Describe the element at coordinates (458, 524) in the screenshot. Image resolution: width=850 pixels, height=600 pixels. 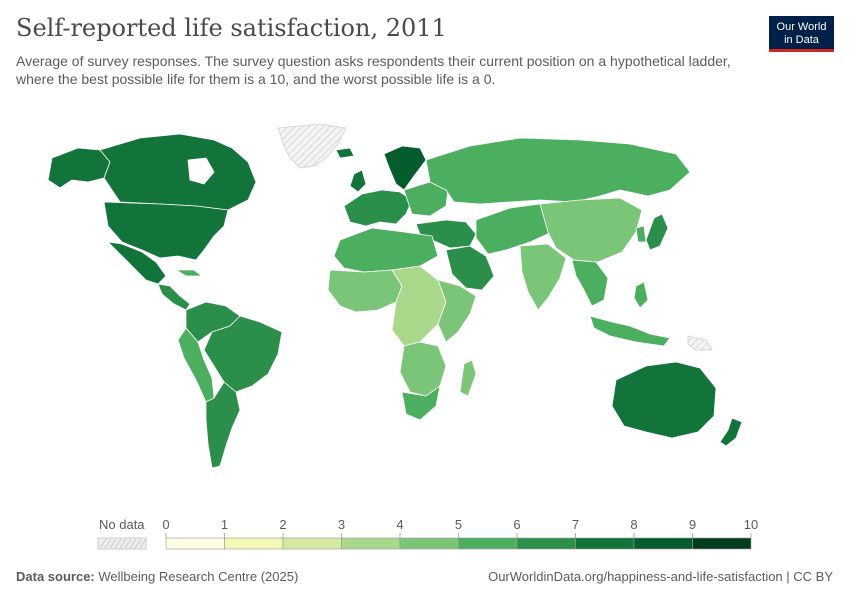
I see `legend-tick-5: 5` at that location.